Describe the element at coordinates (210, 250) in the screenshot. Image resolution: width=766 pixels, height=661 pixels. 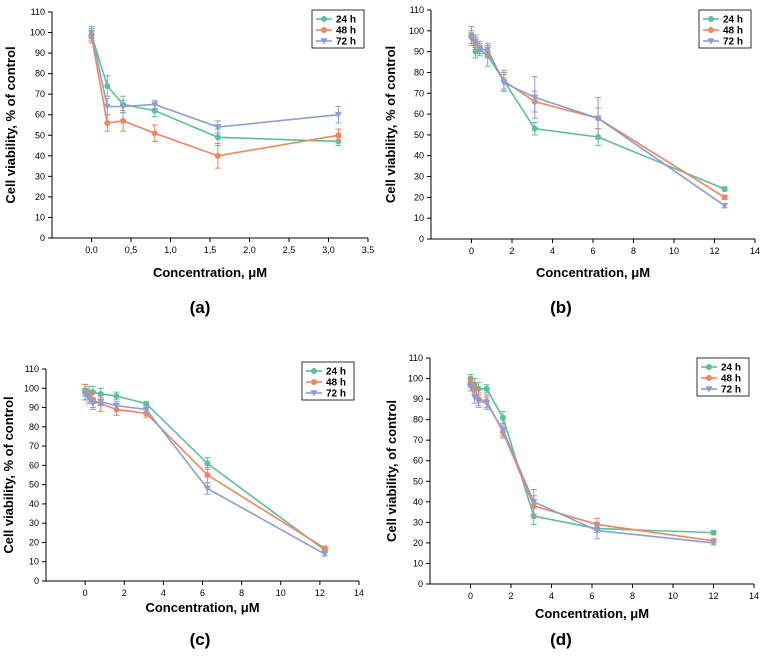
I see `x-tick-label: 1,5` at that location.